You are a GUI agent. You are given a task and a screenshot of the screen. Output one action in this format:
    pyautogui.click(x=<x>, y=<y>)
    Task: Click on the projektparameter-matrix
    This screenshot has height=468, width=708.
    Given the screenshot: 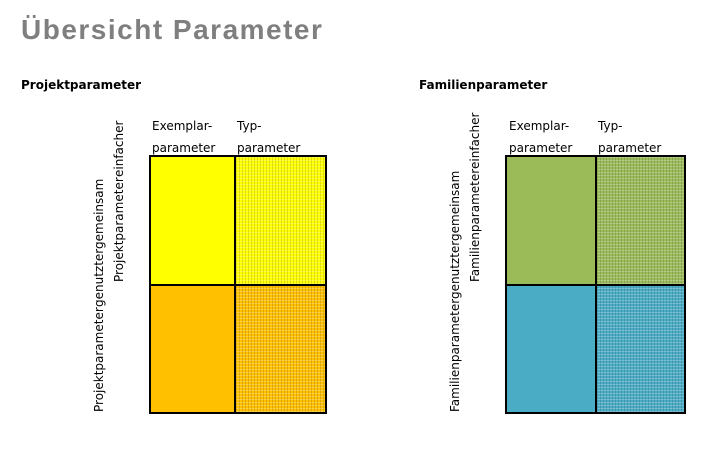 What is the action you would take?
    pyautogui.click(x=238, y=284)
    